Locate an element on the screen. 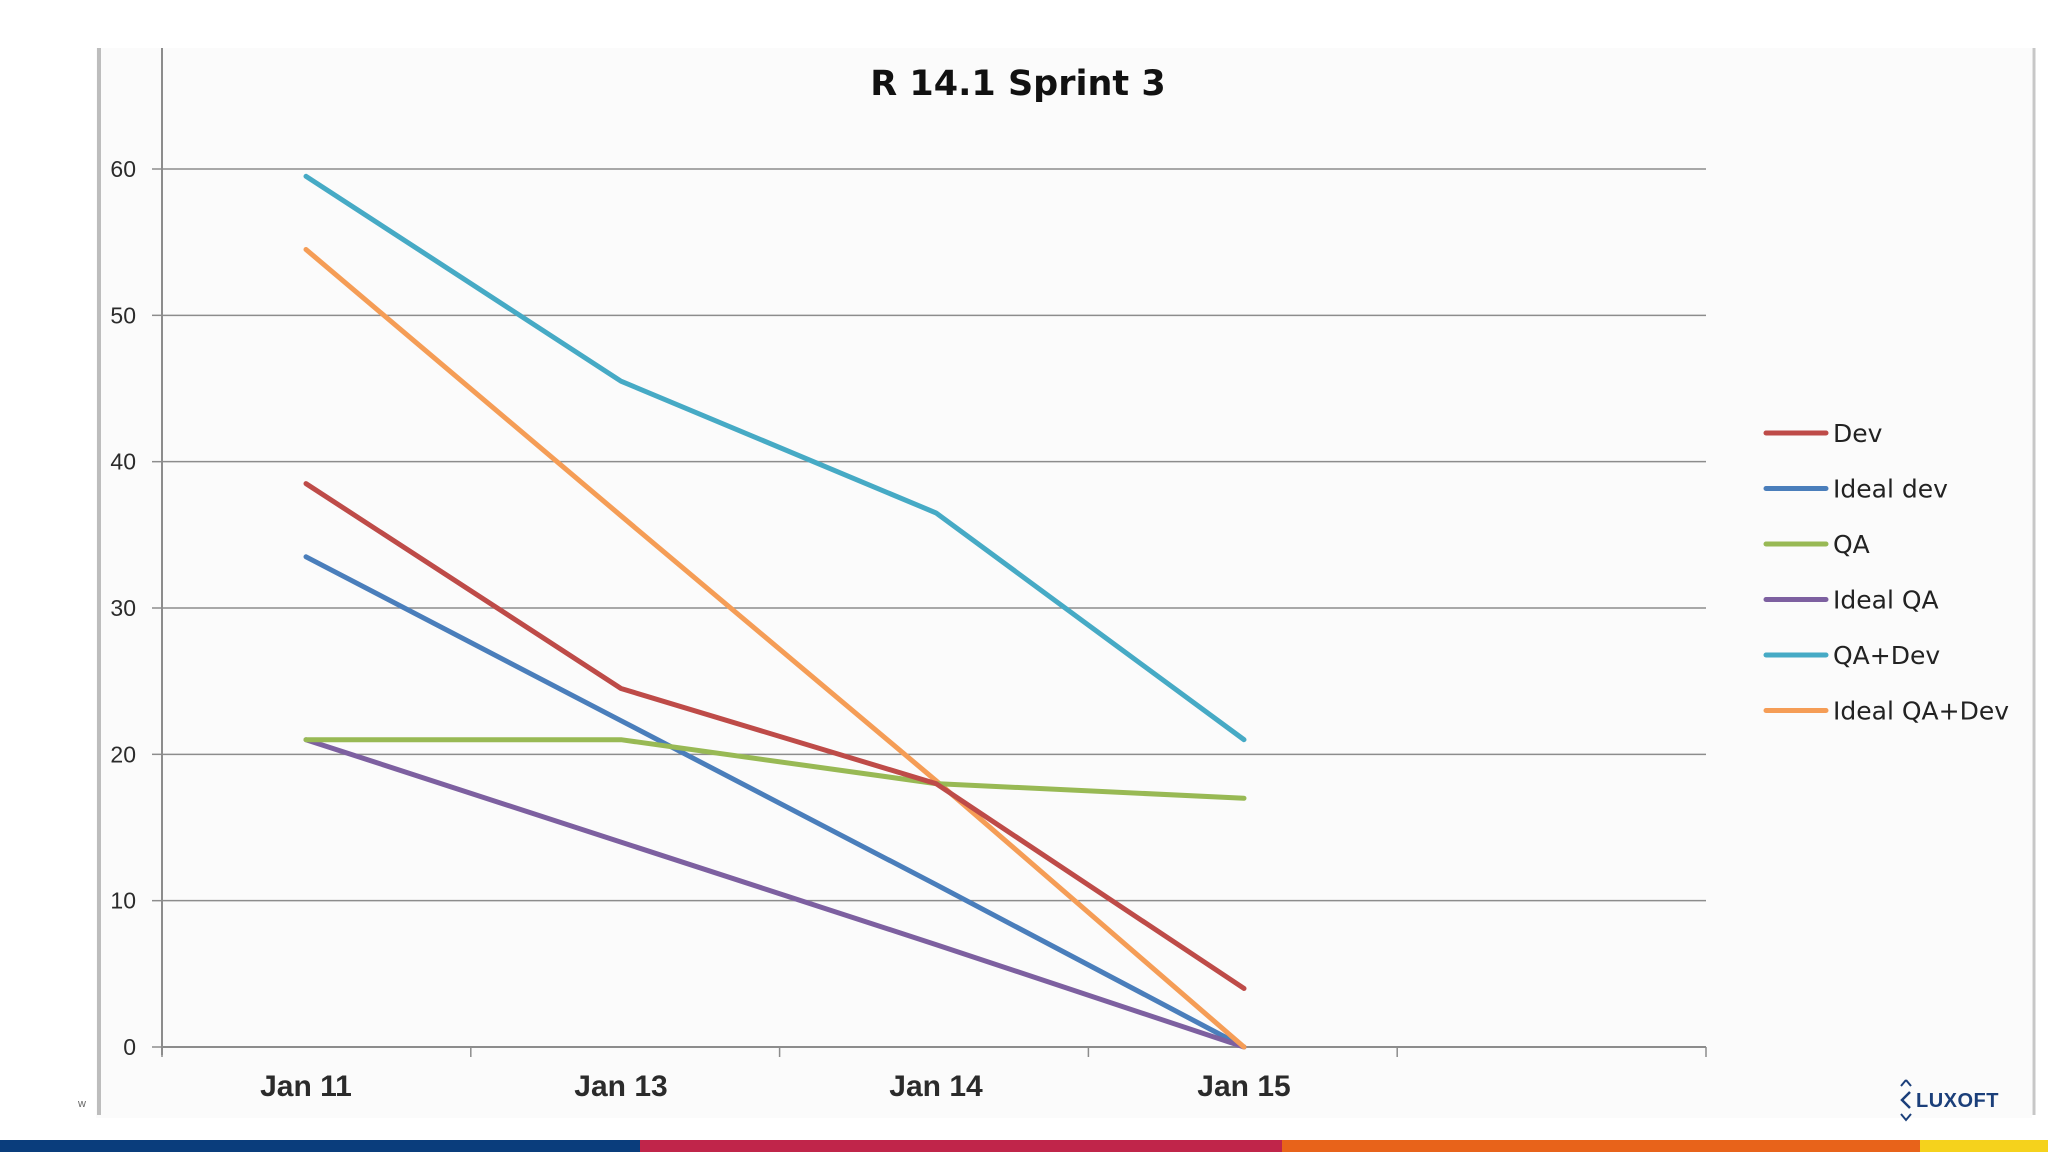 The width and height of the screenshot is (2048, 1152). x-tick-labels: Jan 11 Jan 13 Jan 14 Jan 15 is located at coordinates (775, 1086).